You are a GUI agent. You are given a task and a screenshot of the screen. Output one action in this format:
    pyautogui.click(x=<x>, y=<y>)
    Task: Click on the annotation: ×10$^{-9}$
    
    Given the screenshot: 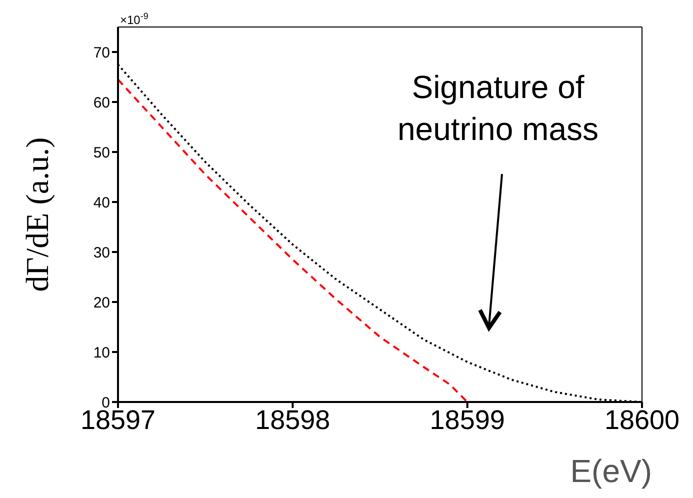 What is the action you would take?
    pyautogui.click(x=134, y=19)
    